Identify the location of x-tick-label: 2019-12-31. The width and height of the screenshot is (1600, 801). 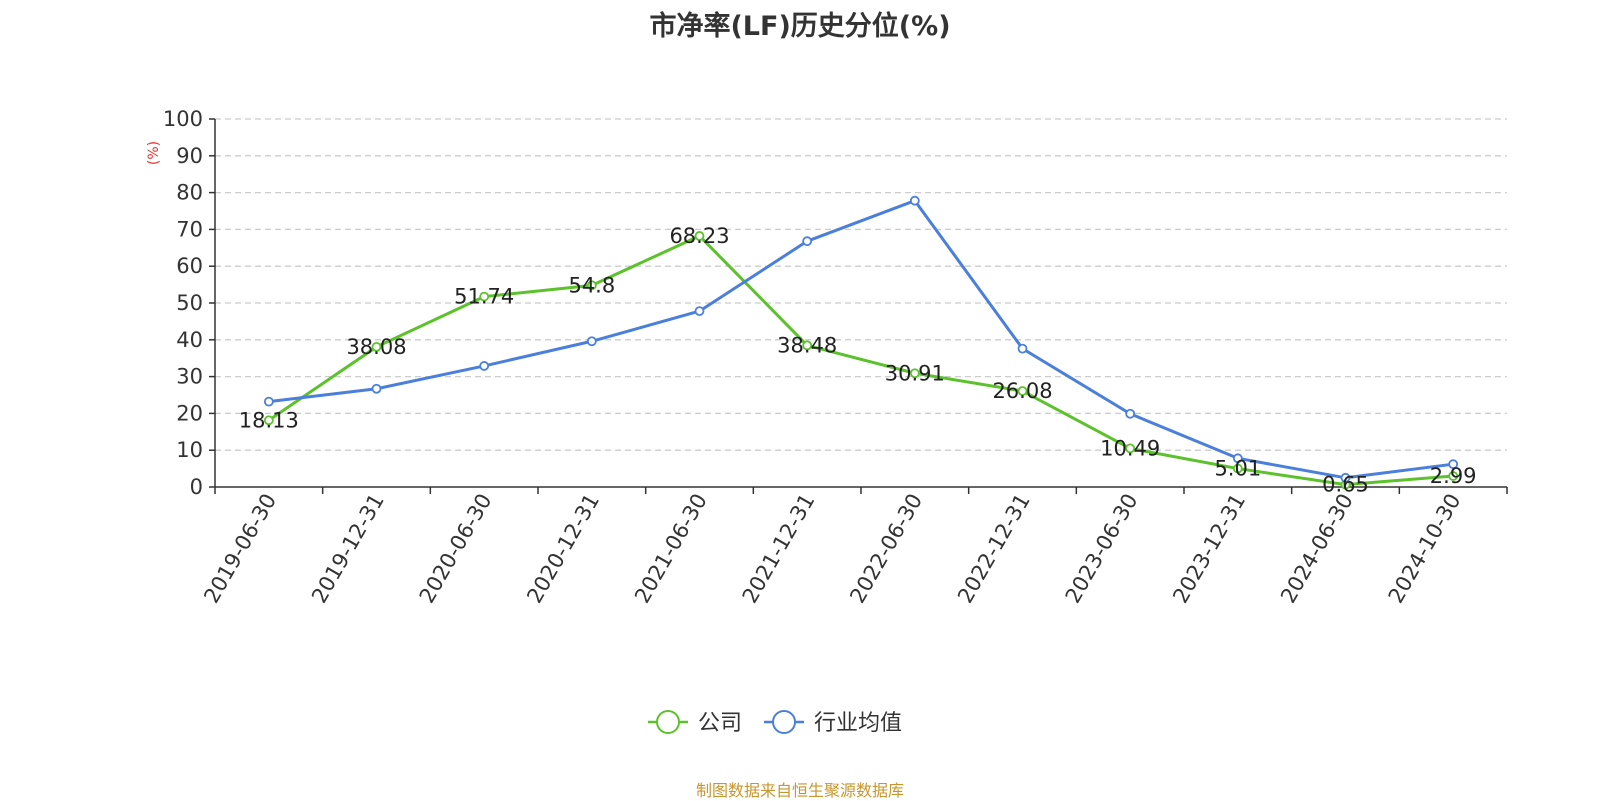
(348, 549).